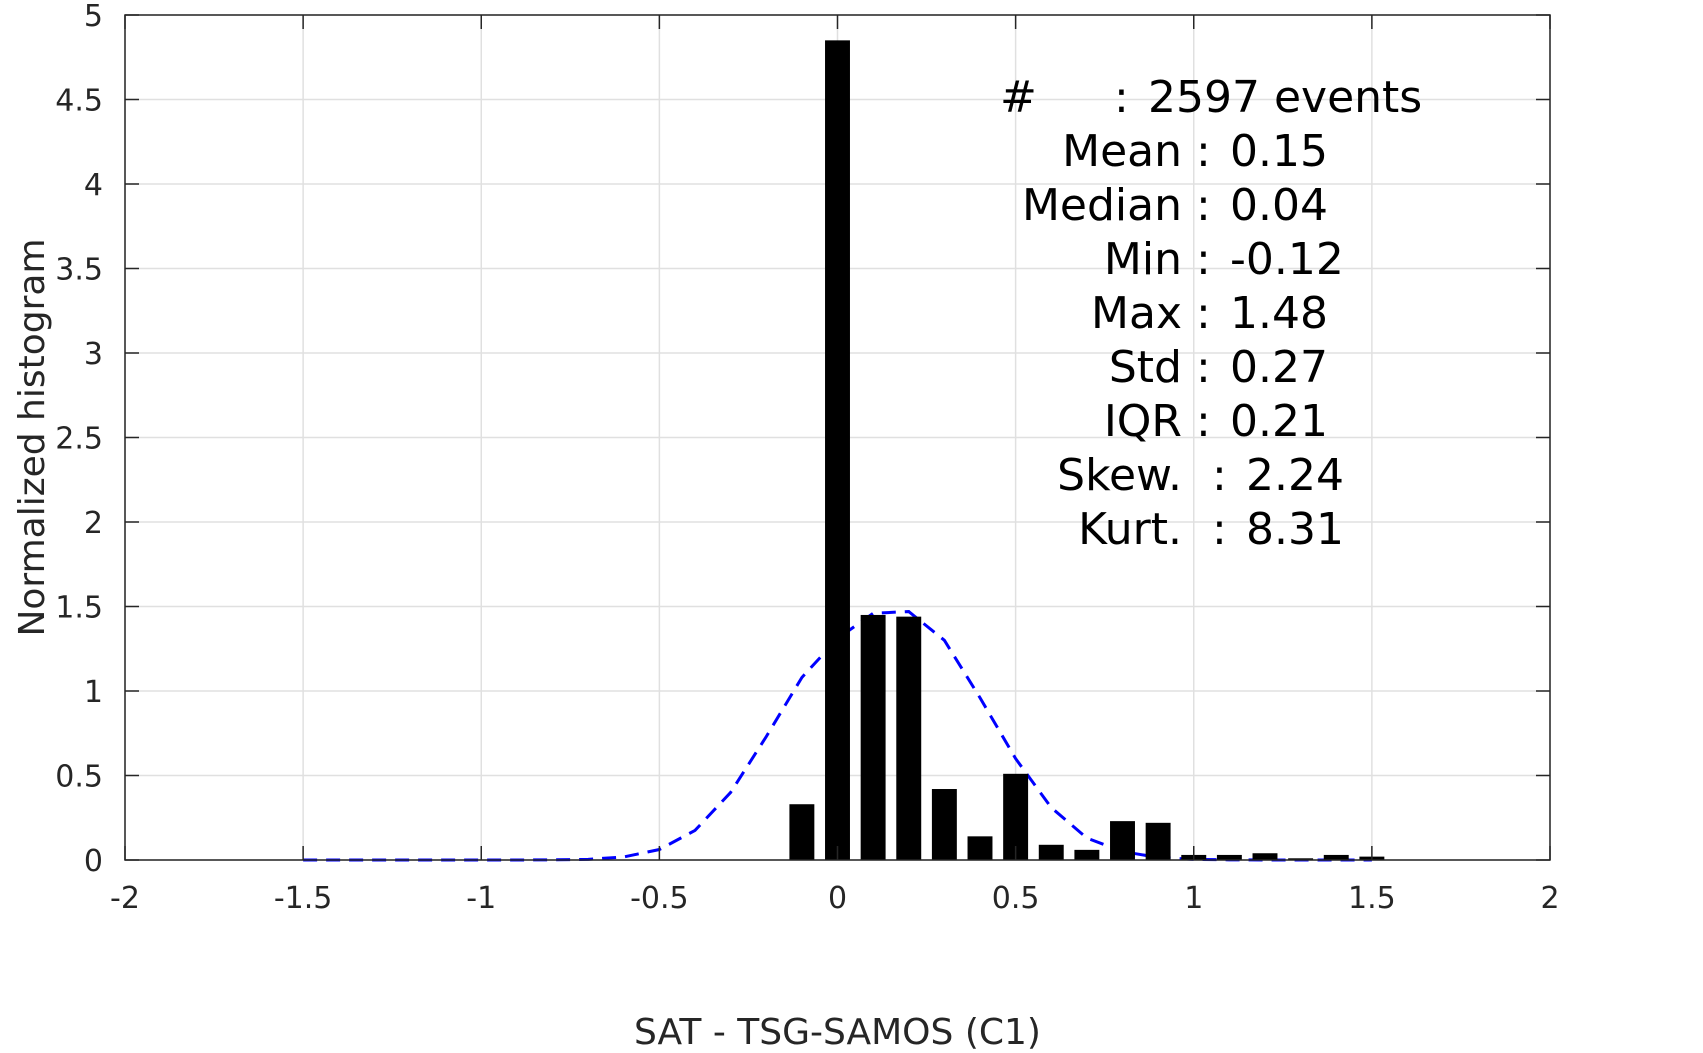  Describe the element at coordinates (659, 898) in the screenshot. I see `x-tick-label: -0.5` at that location.